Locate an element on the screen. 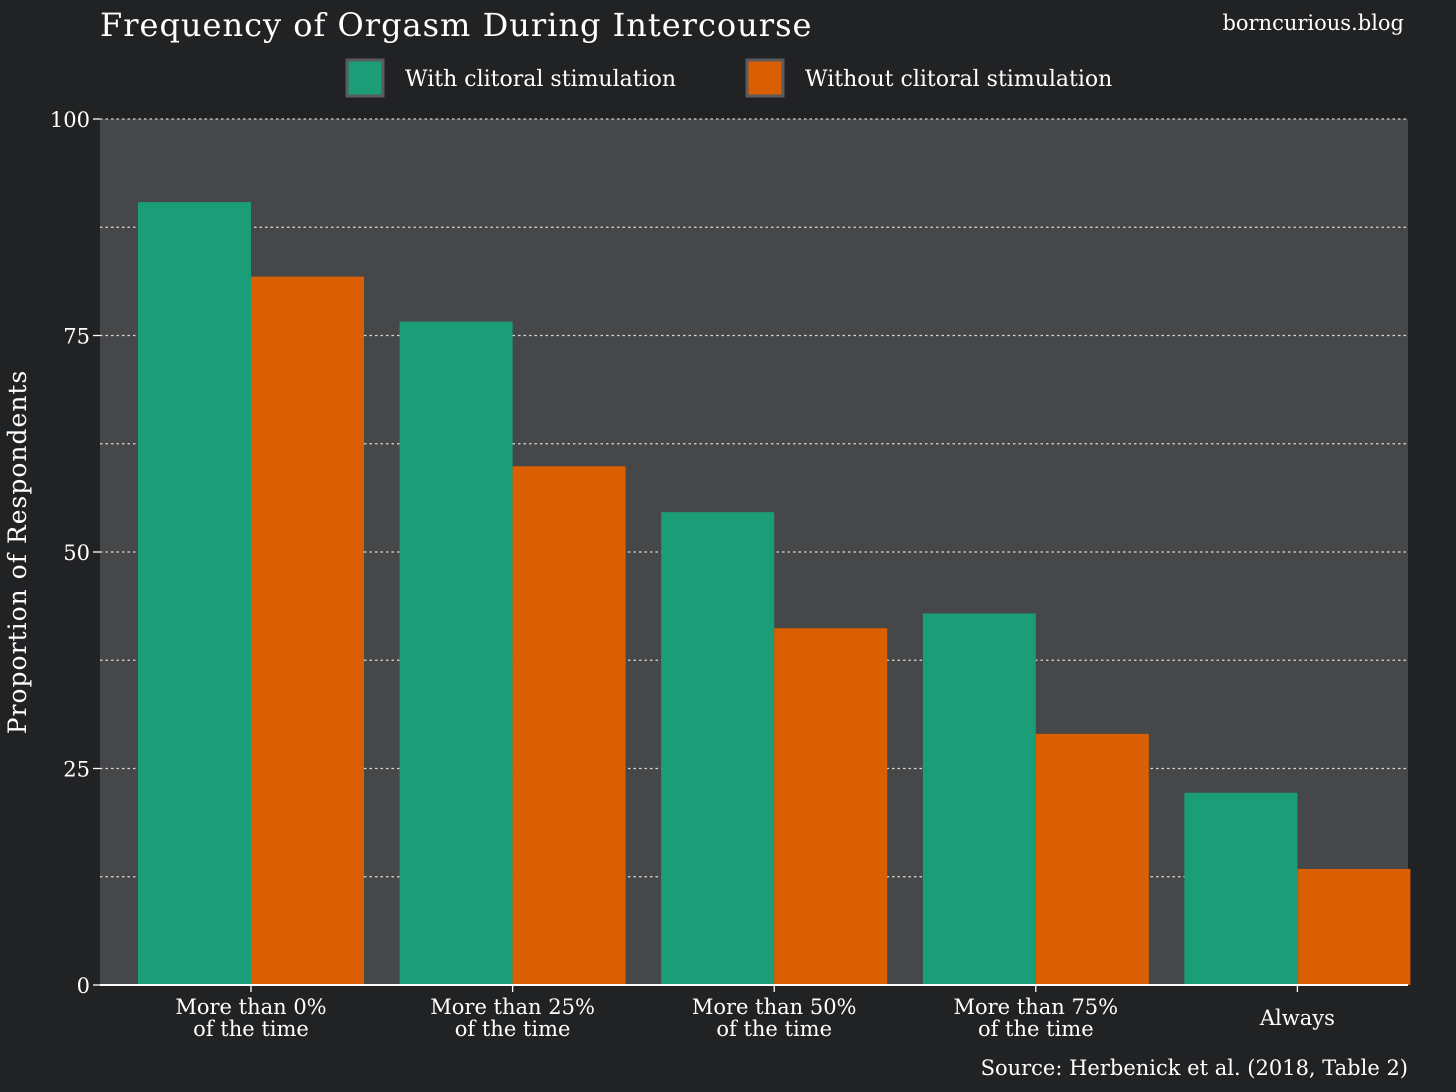 The height and width of the screenshot is (1092, 1456). y-tick-label: 50 is located at coordinates (76, 553).